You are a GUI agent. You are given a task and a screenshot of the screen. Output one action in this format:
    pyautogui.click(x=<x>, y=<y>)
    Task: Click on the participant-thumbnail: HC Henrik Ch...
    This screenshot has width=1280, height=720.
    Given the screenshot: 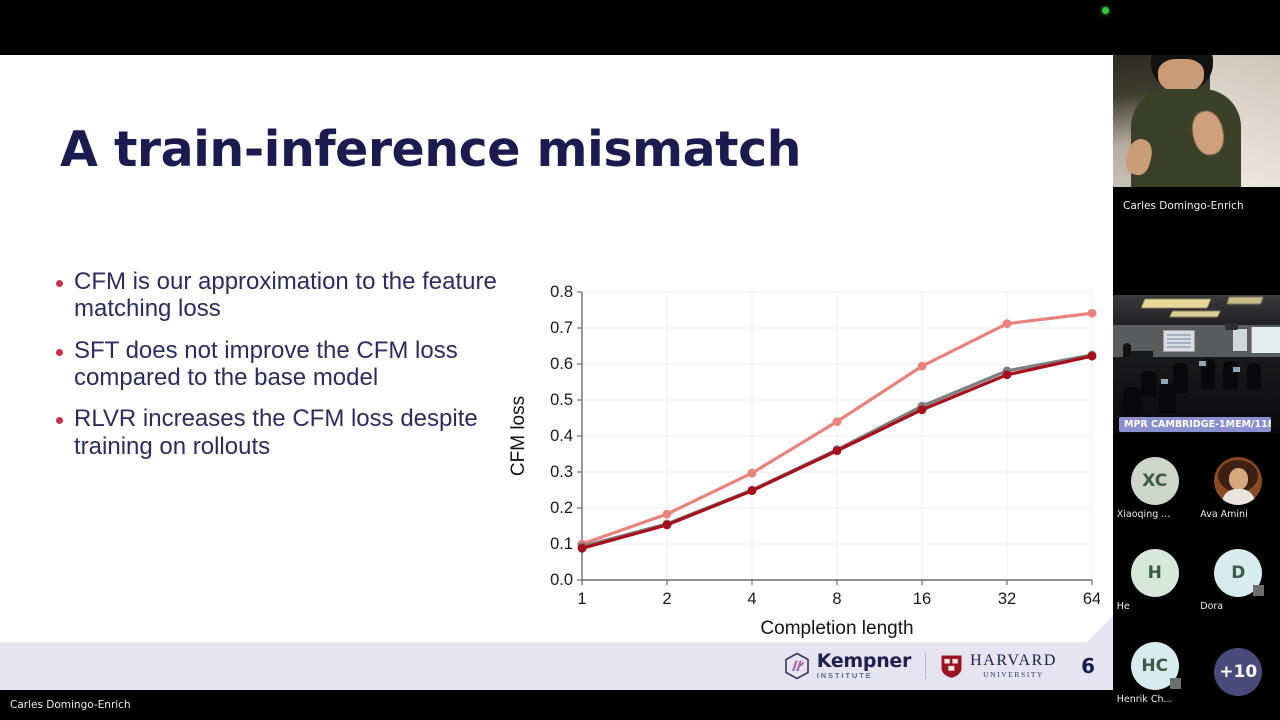 What is the action you would take?
    pyautogui.click(x=1155, y=673)
    